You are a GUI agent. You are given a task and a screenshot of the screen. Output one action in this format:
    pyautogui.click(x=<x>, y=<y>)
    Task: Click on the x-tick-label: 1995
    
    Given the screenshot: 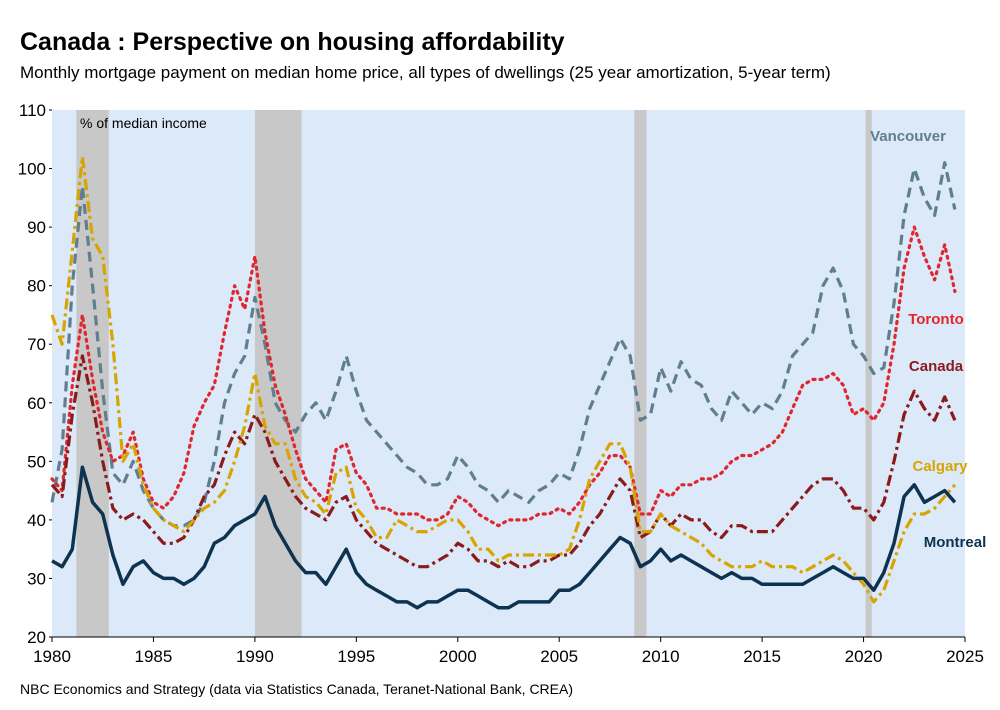 What is the action you would take?
    pyautogui.click(x=356, y=656)
    